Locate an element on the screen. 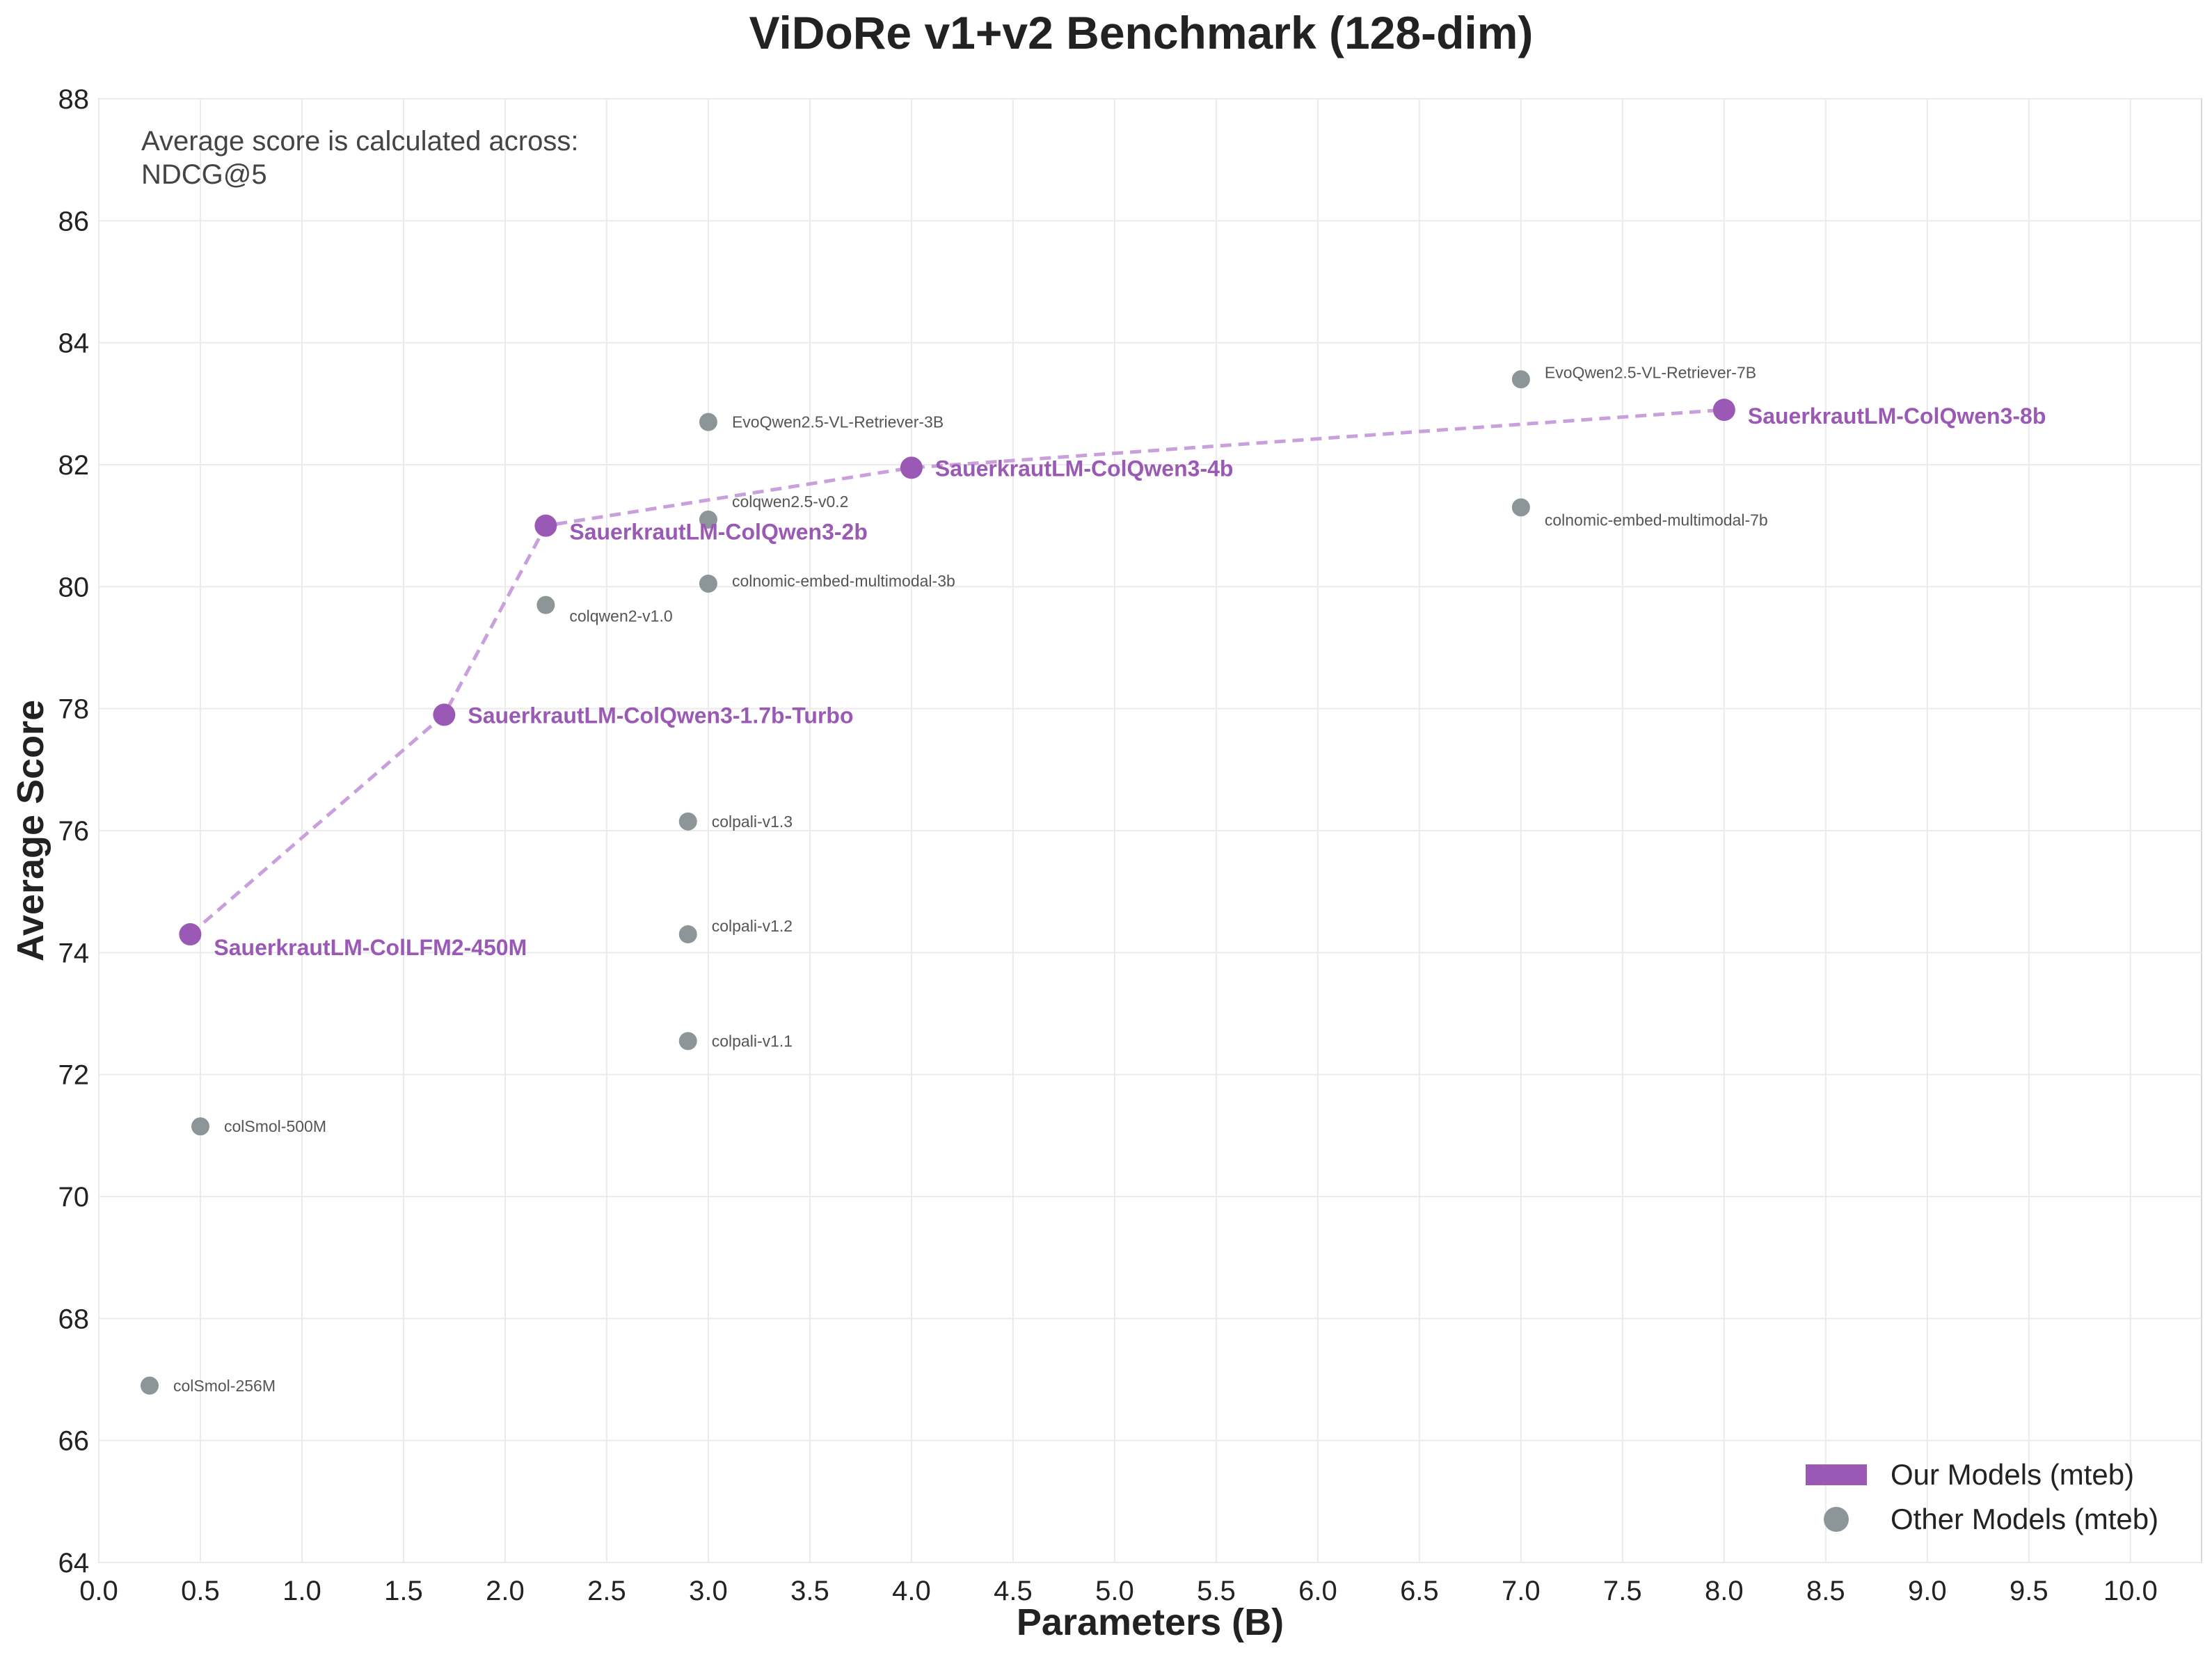  x-tick-label: 6.0 is located at coordinates (1317, 1591).